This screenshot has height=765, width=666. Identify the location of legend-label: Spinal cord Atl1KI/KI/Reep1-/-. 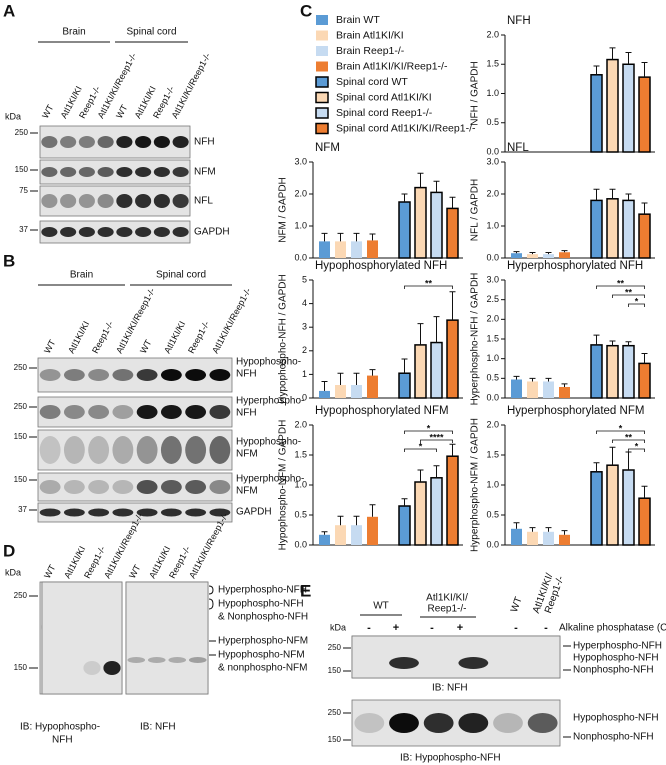
(406, 128).